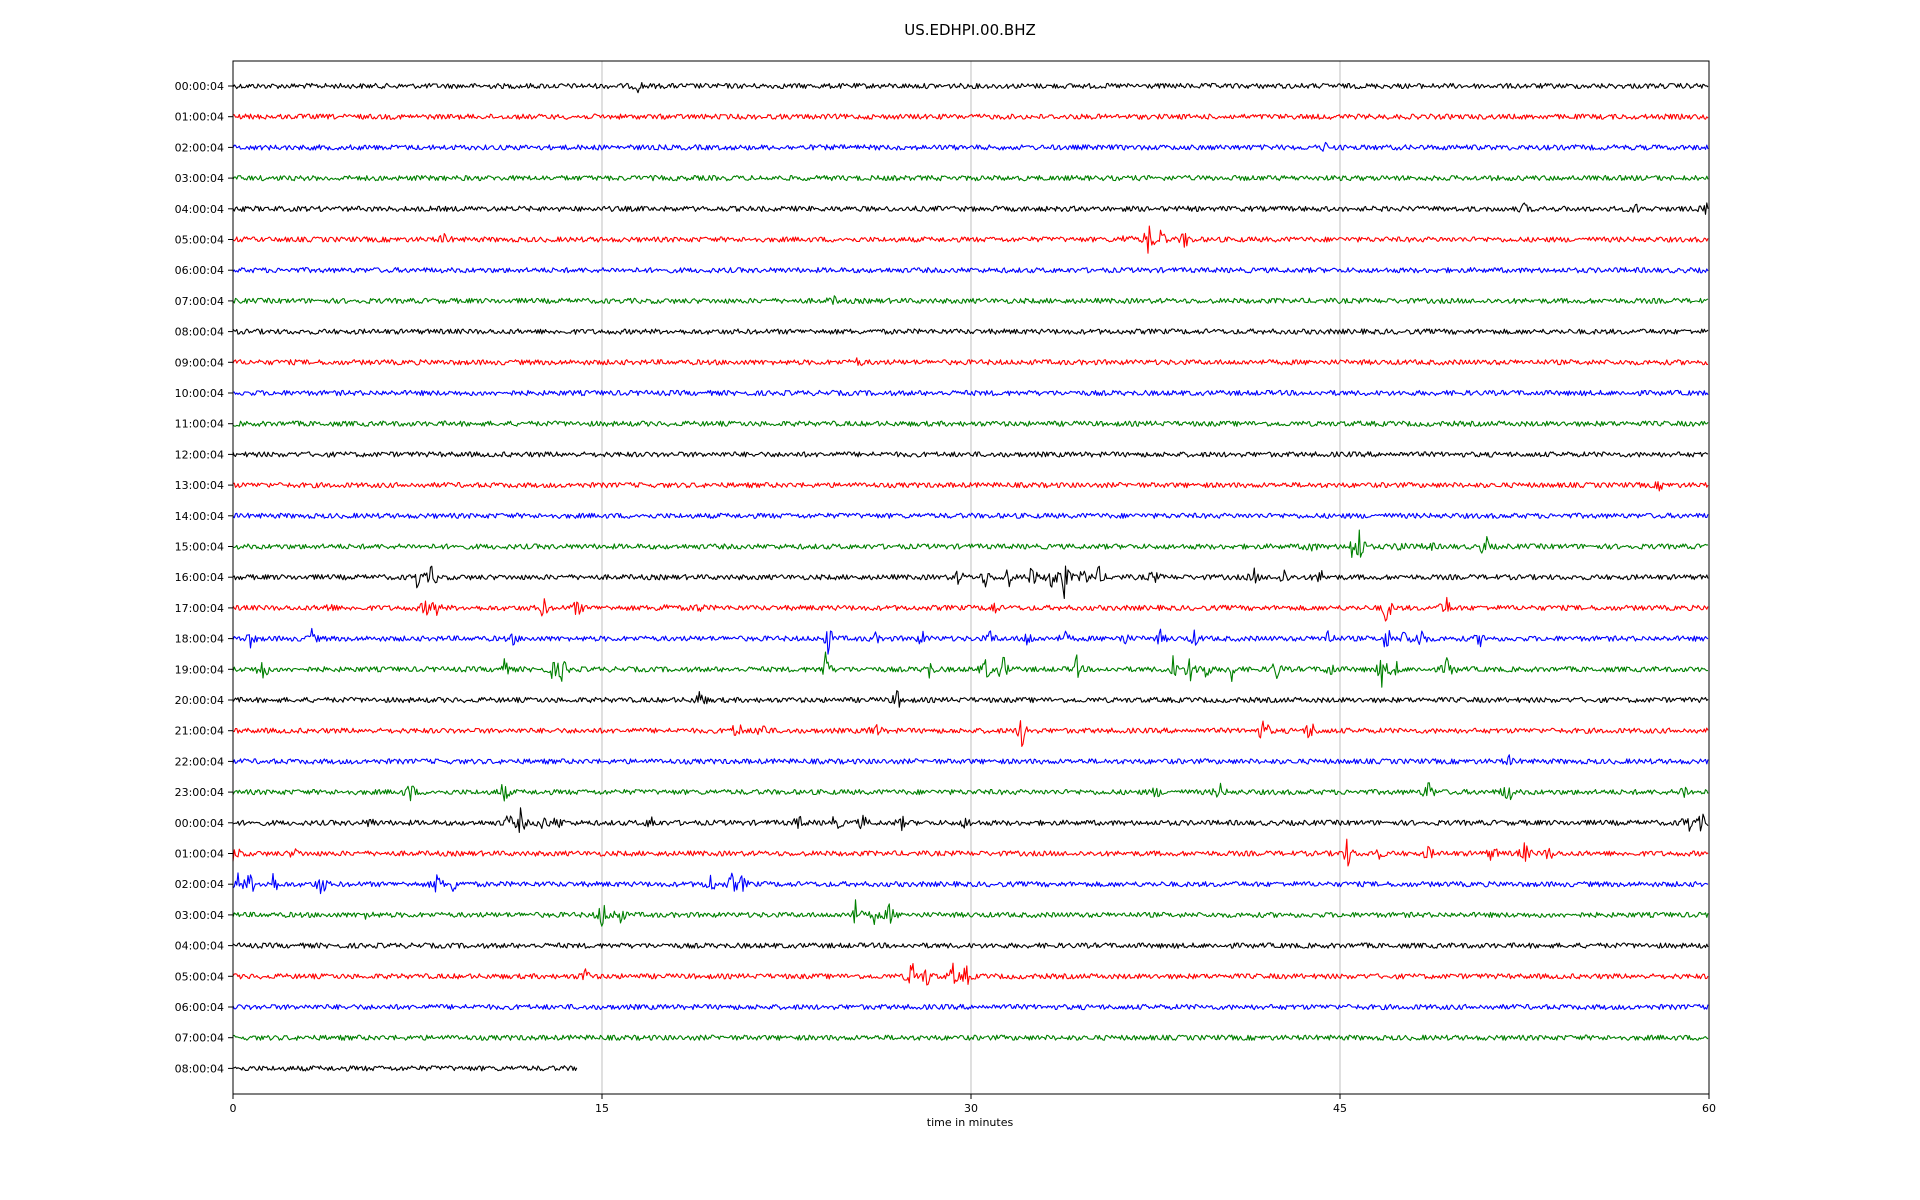 Image resolution: width=1920 pixels, height=1200 pixels. What do you see at coordinates (199, 485) in the screenshot?
I see `y-tick-label-13: 13:00:04` at bounding box center [199, 485].